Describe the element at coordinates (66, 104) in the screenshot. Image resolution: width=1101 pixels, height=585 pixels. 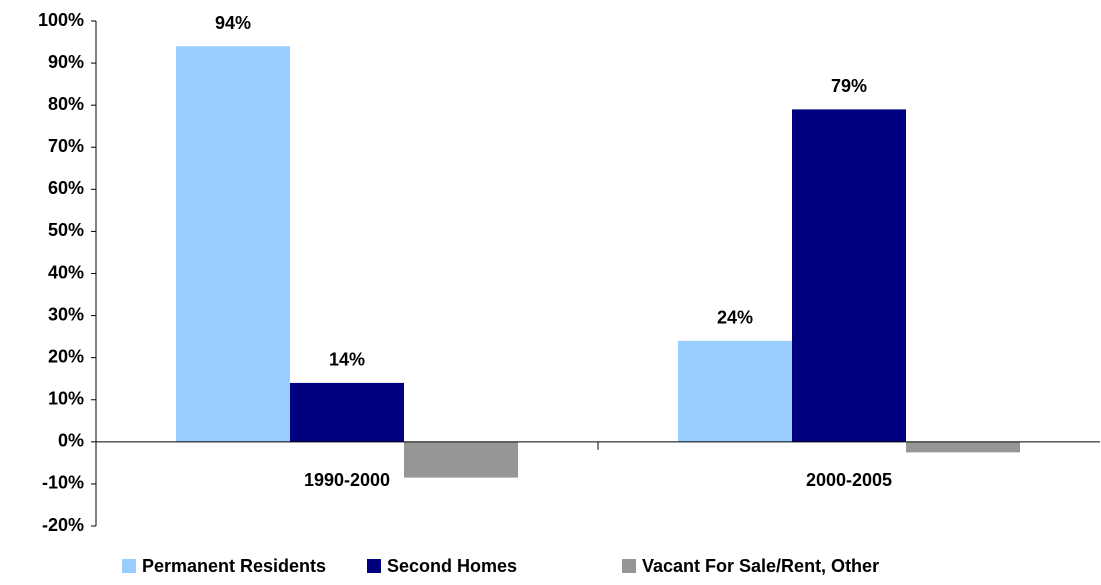
I see `y-tick-label: 80%` at that location.